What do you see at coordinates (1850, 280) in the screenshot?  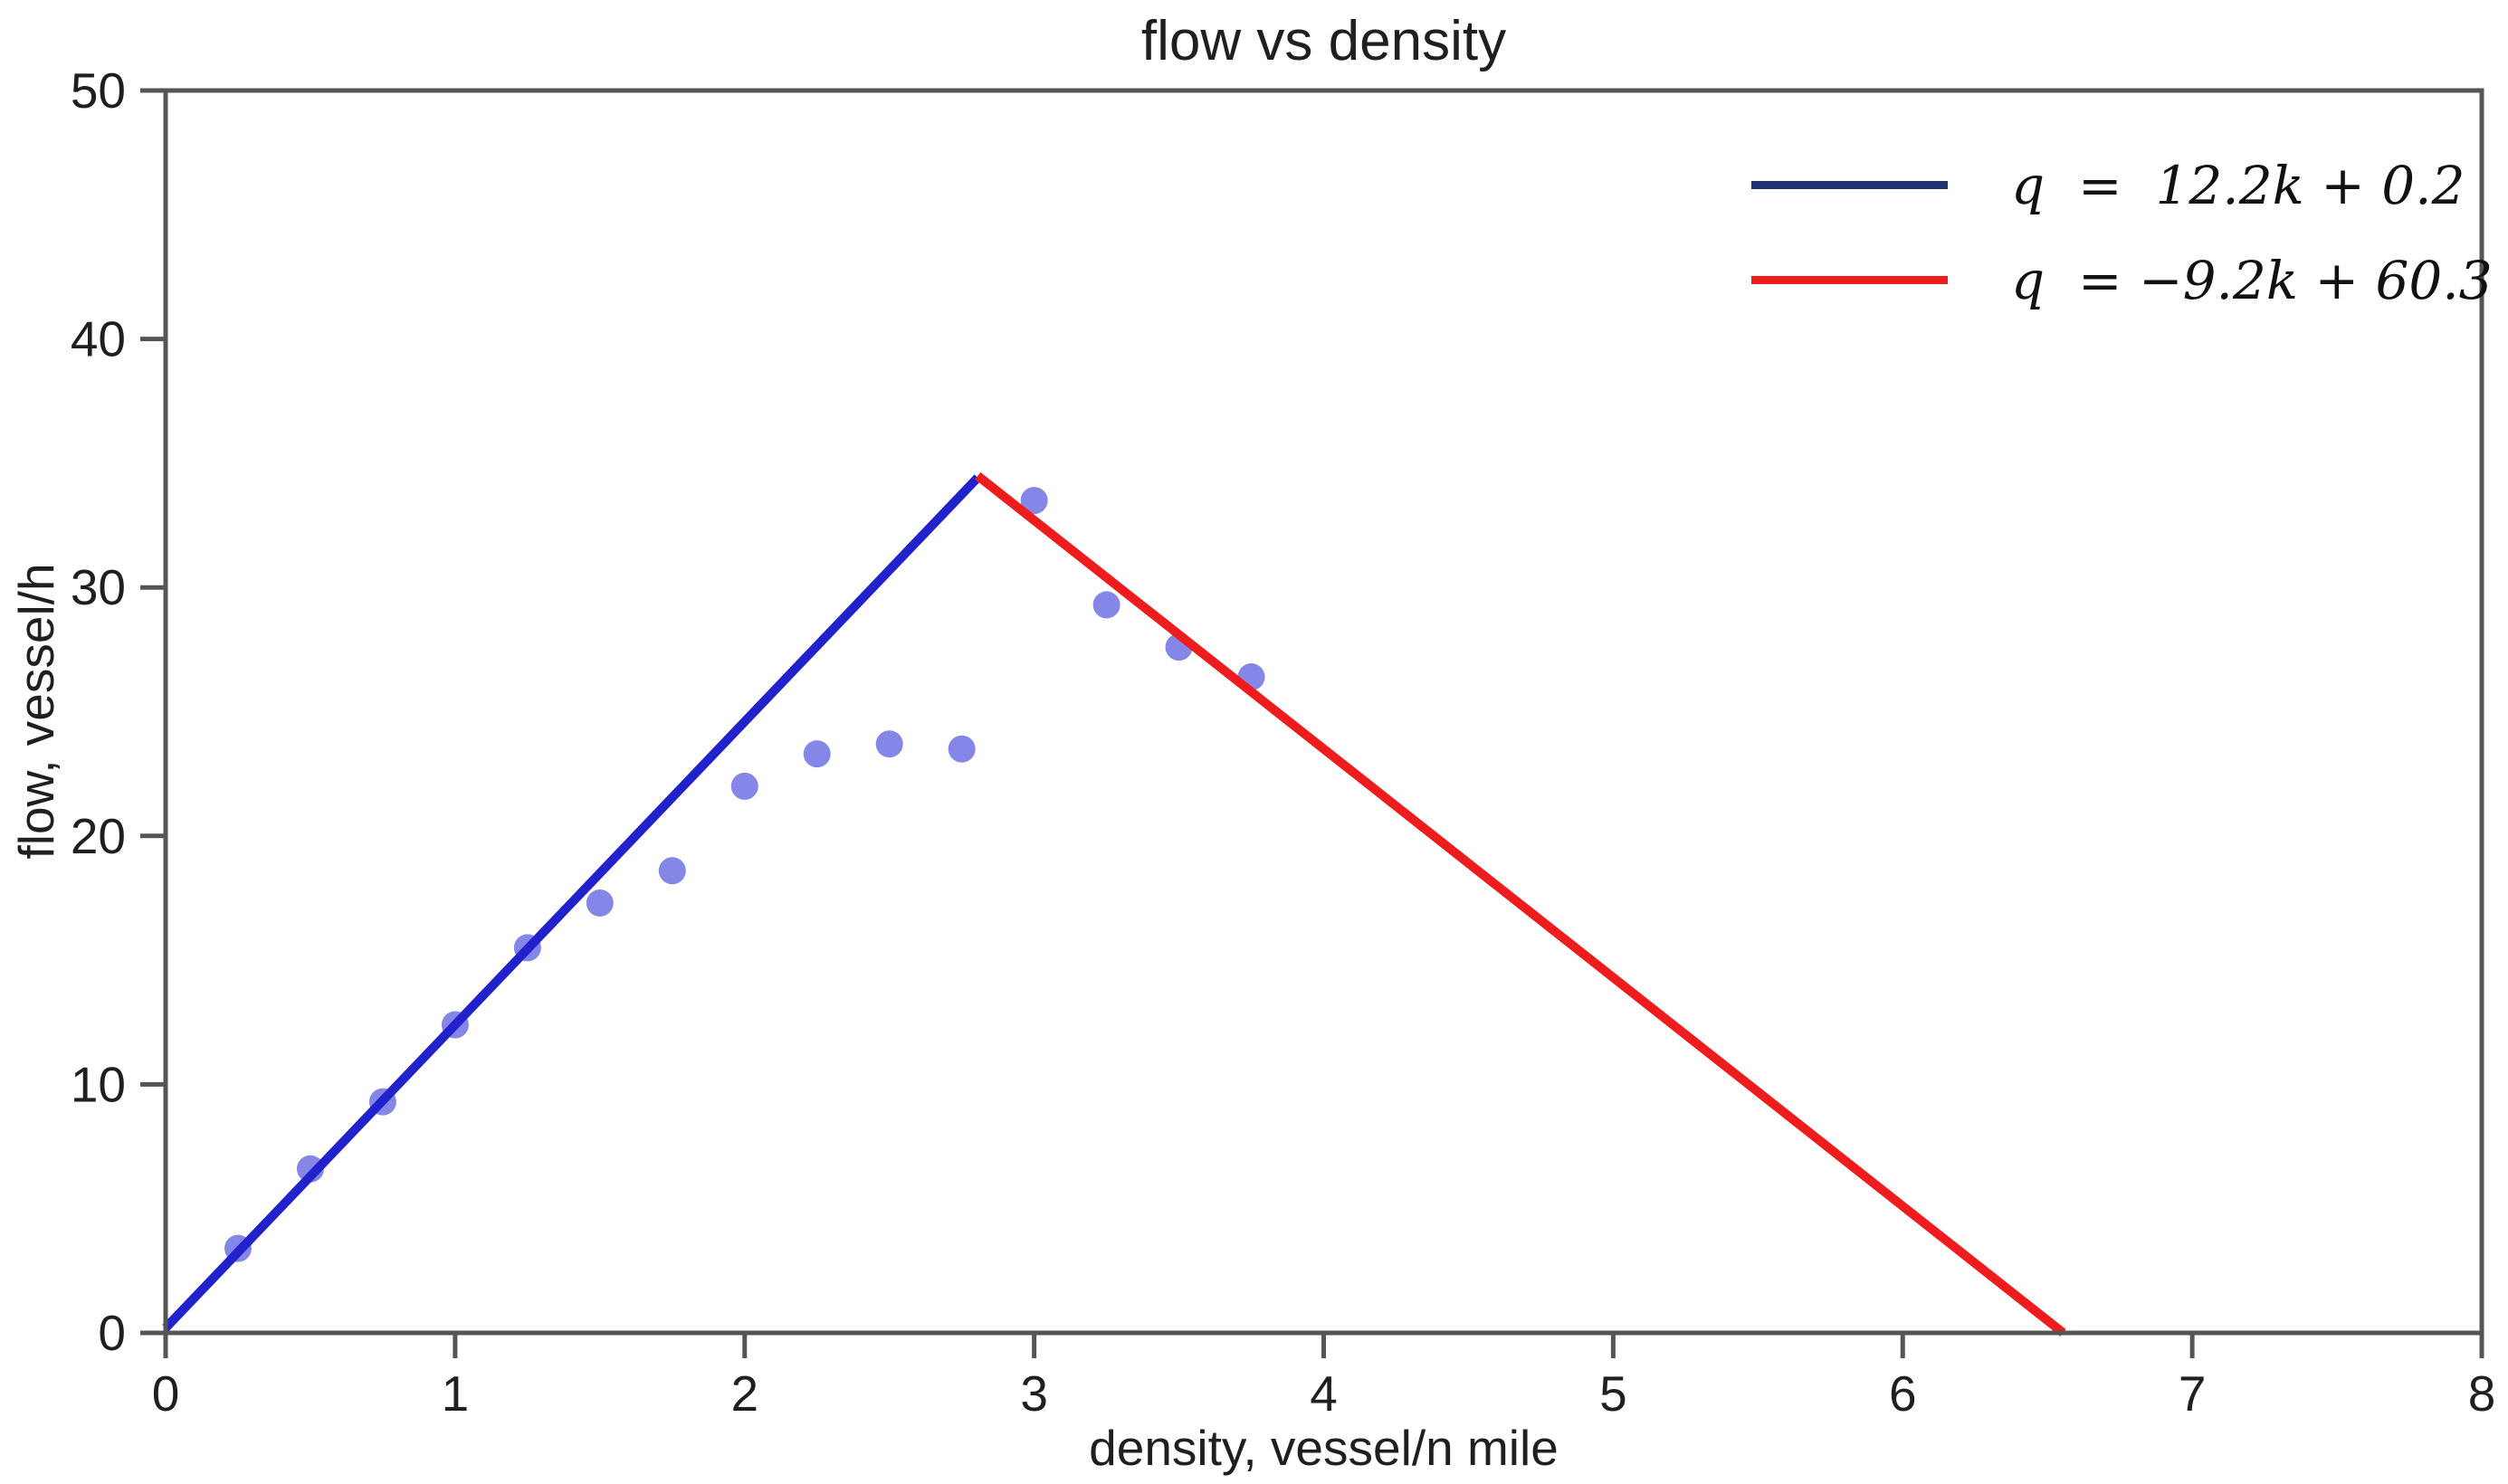 I see `legend-line-swatch-red` at bounding box center [1850, 280].